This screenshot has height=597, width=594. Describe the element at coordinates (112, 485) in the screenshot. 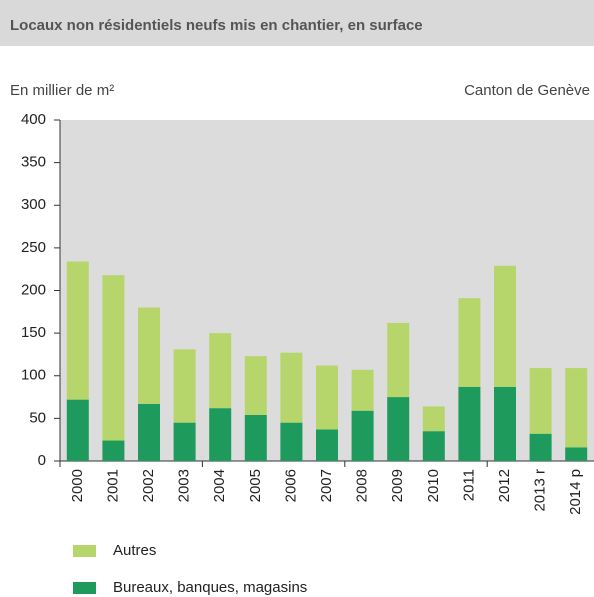

I see `x-tick-label: 2001` at that location.